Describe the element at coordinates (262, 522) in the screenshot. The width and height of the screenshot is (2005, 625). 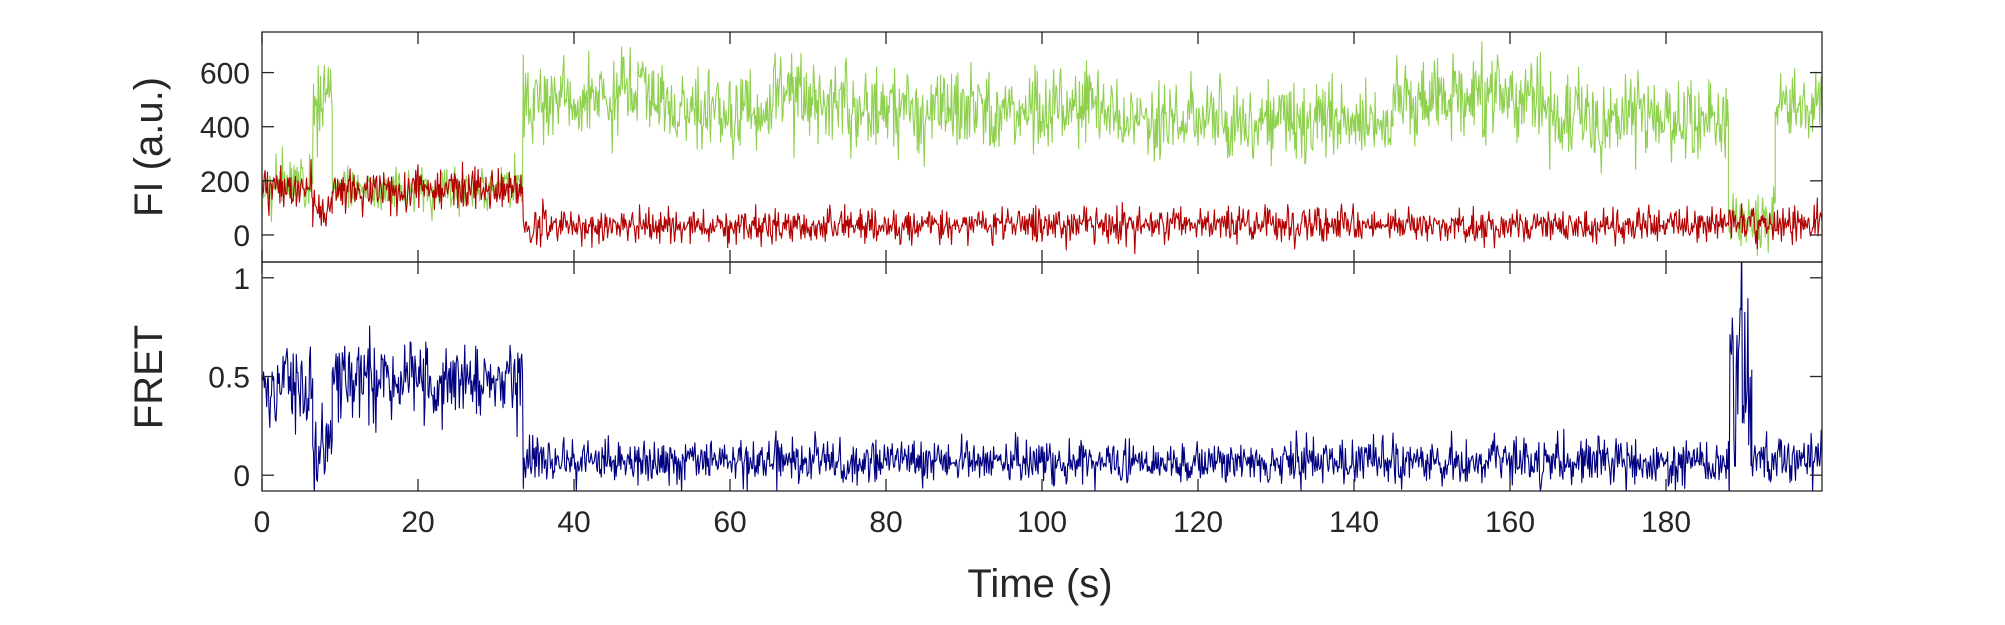
I see `x-tick-label: 0` at that location.